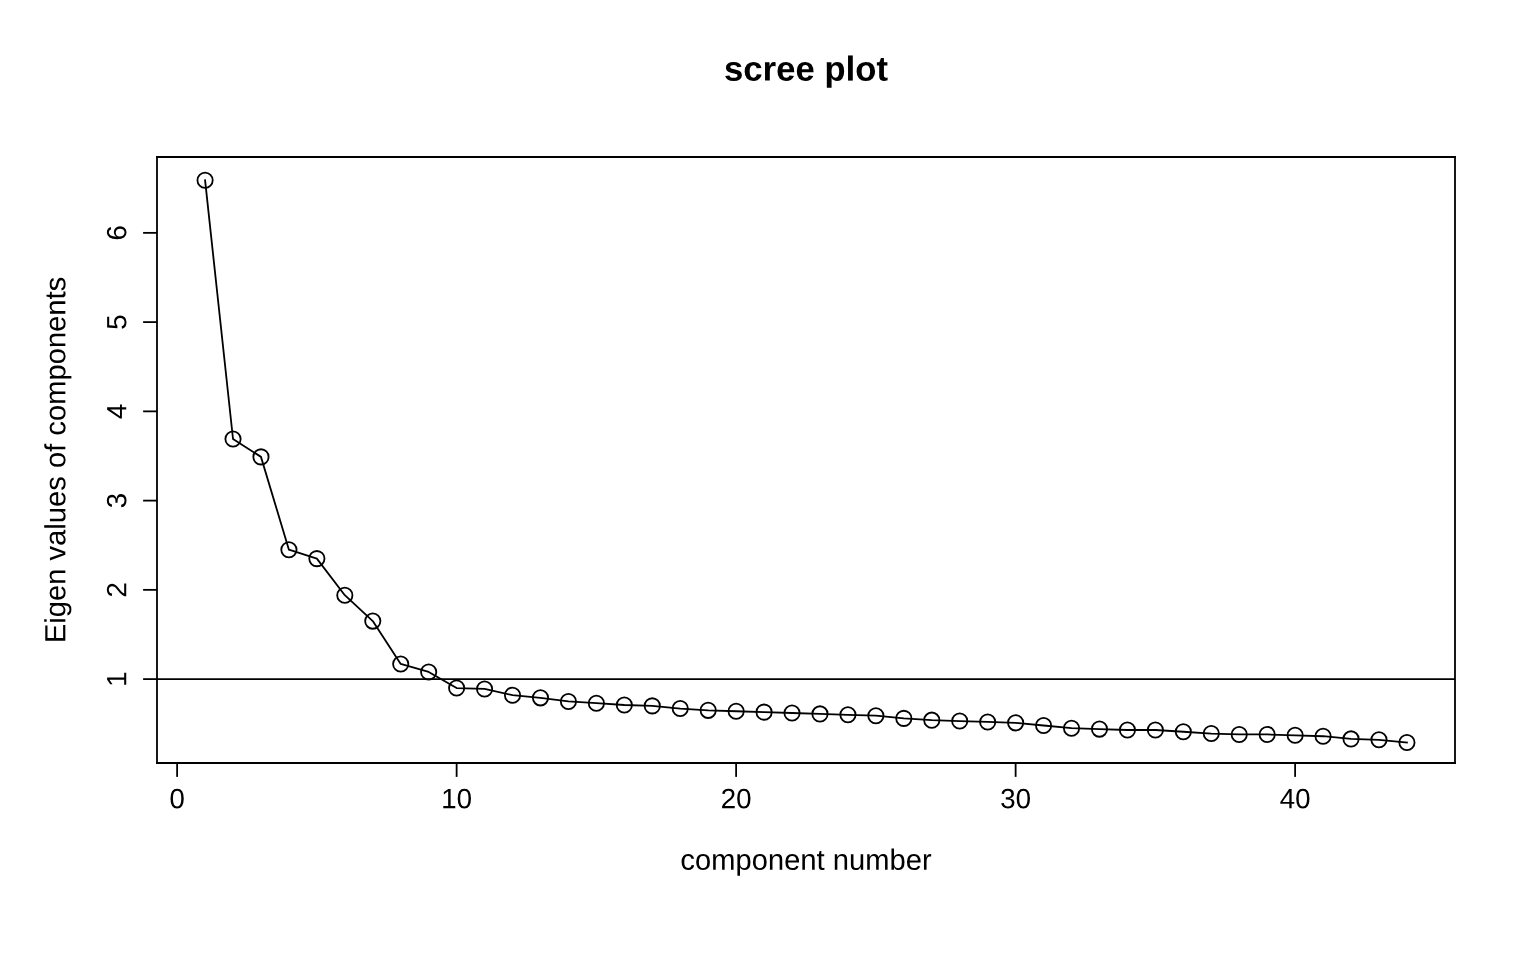  I want to click on y-tick-label: 1, so click(117, 678).